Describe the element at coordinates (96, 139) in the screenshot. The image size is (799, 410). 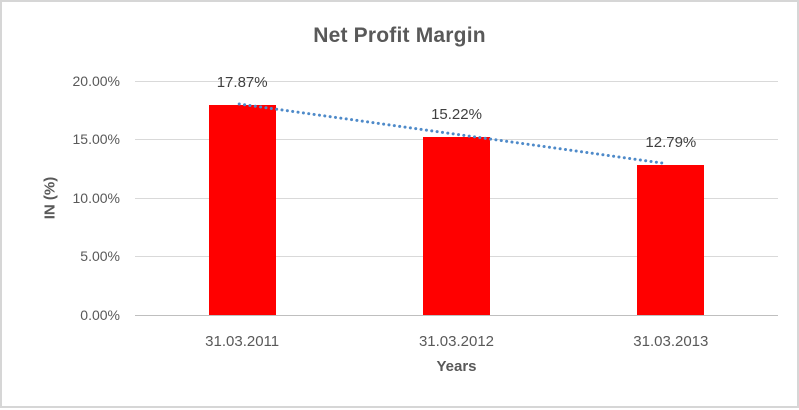
I see `y-tick-label: 15.00%` at that location.